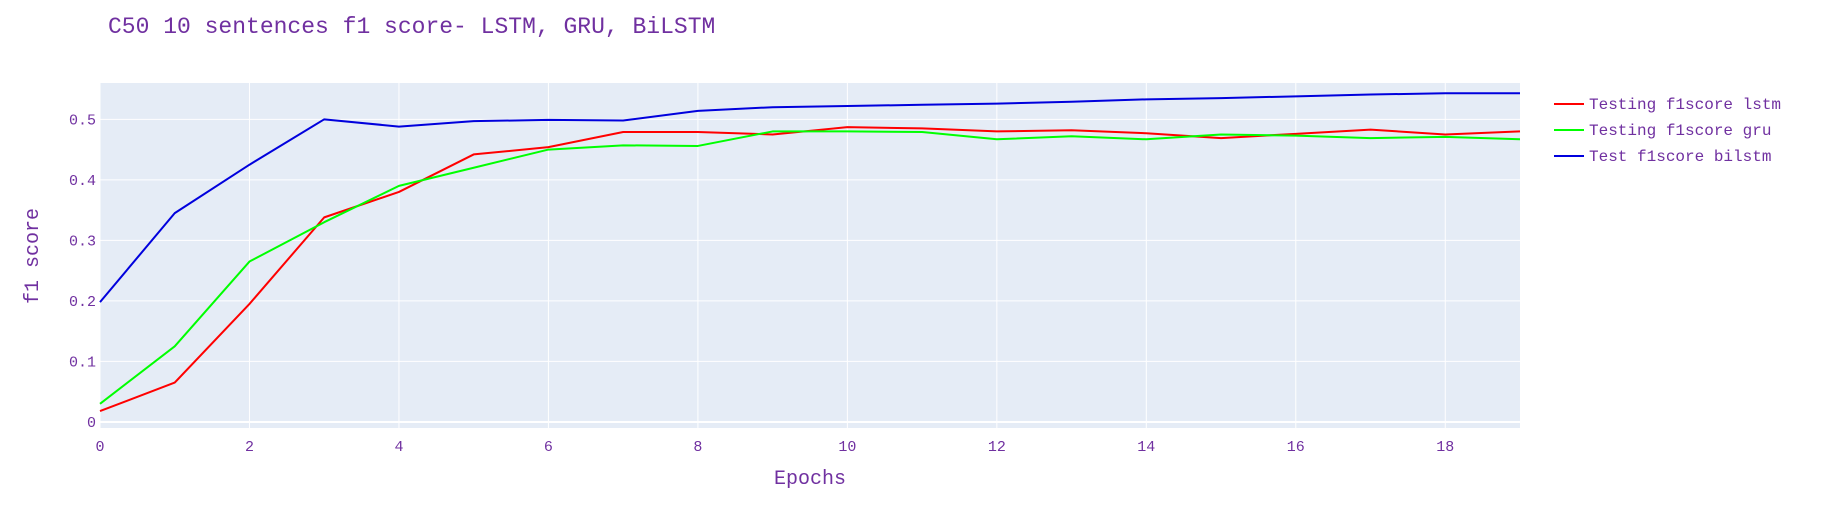 This screenshot has width=1828, height=507. Describe the element at coordinates (997, 447) in the screenshot. I see `x-tick-label: 12` at that location.